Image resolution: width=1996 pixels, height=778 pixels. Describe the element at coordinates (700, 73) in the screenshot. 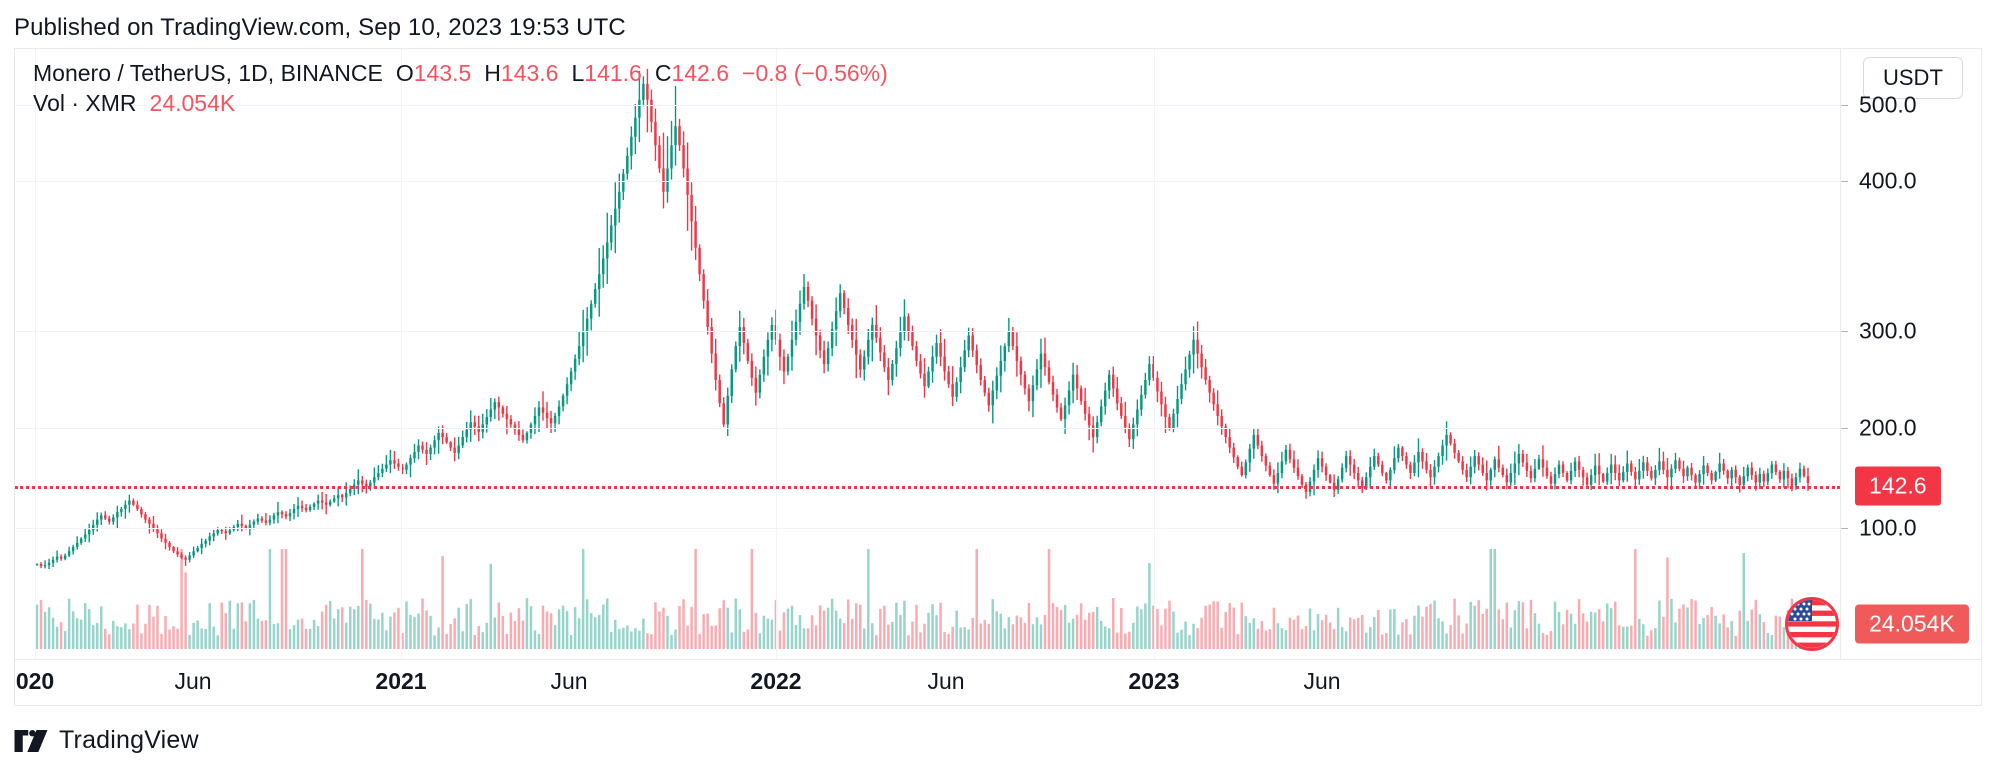

I see `legend-close-value: 142.6` at that location.